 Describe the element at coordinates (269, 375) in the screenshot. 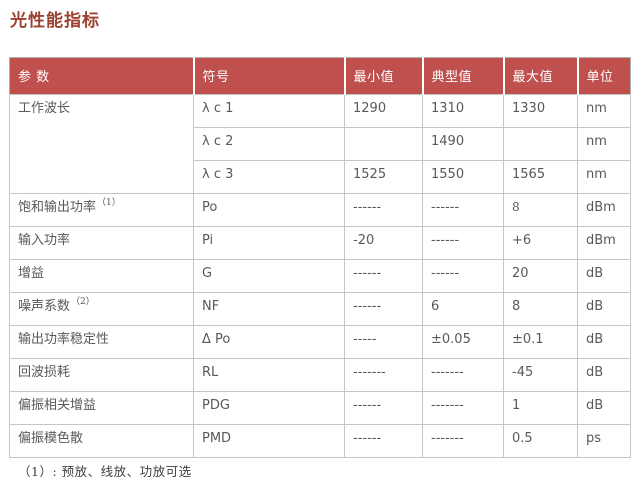

I see `cell-symbol: RL` at that location.